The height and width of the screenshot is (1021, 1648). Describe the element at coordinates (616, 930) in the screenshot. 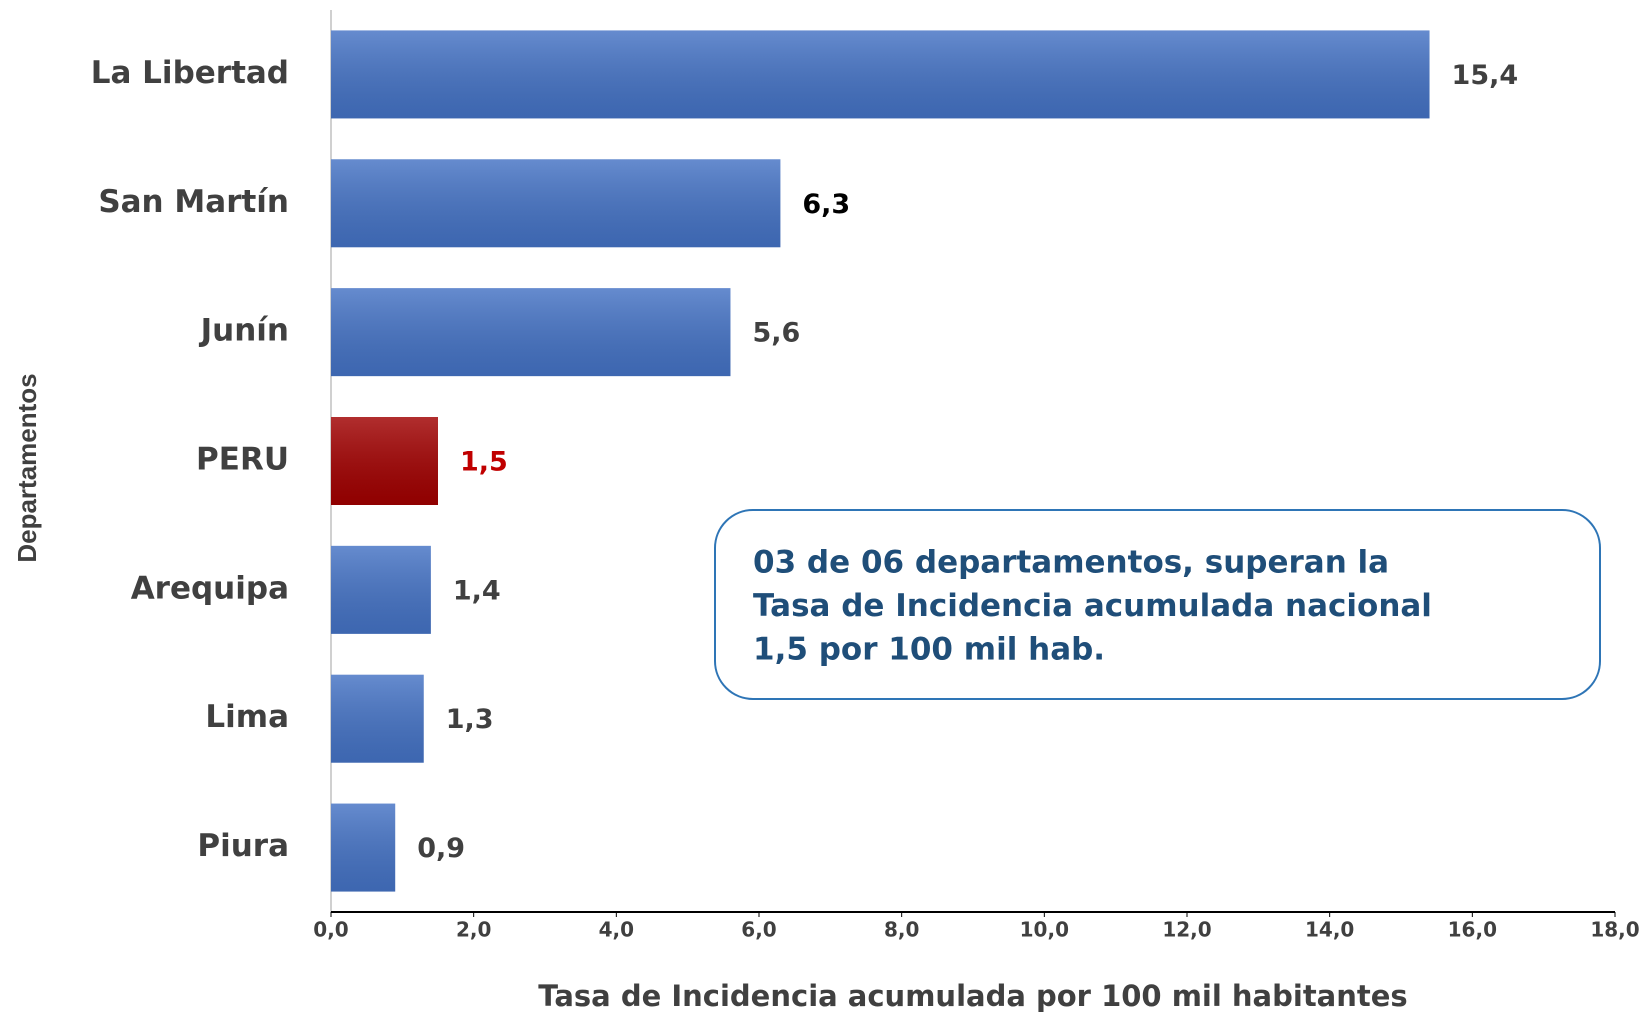

I see `x-tick-label: 4,0` at that location.